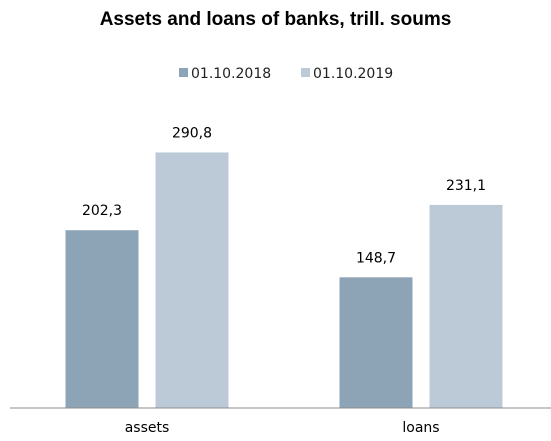 Image resolution: width=551 pixels, height=441 pixels. What do you see at coordinates (192, 133) in the screenshot?
I see `data-label: 290,8` at bounding box center [192, 133].